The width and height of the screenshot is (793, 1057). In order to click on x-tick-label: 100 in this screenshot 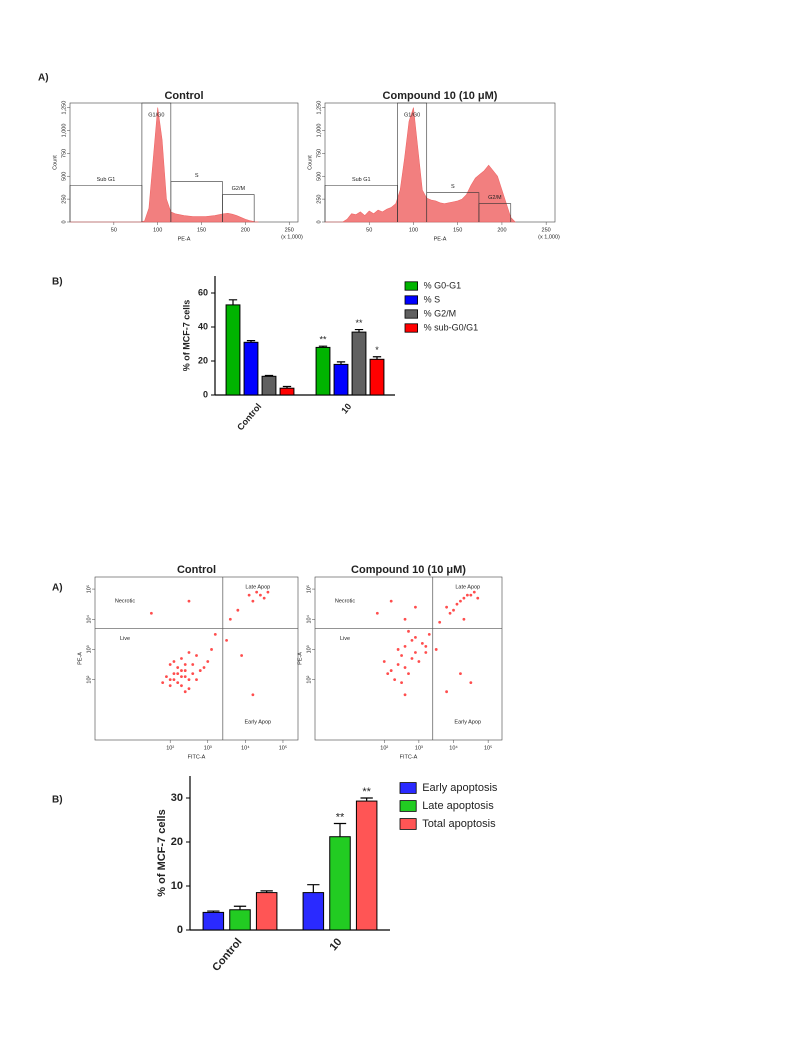, I will do `click(413, 230)`.